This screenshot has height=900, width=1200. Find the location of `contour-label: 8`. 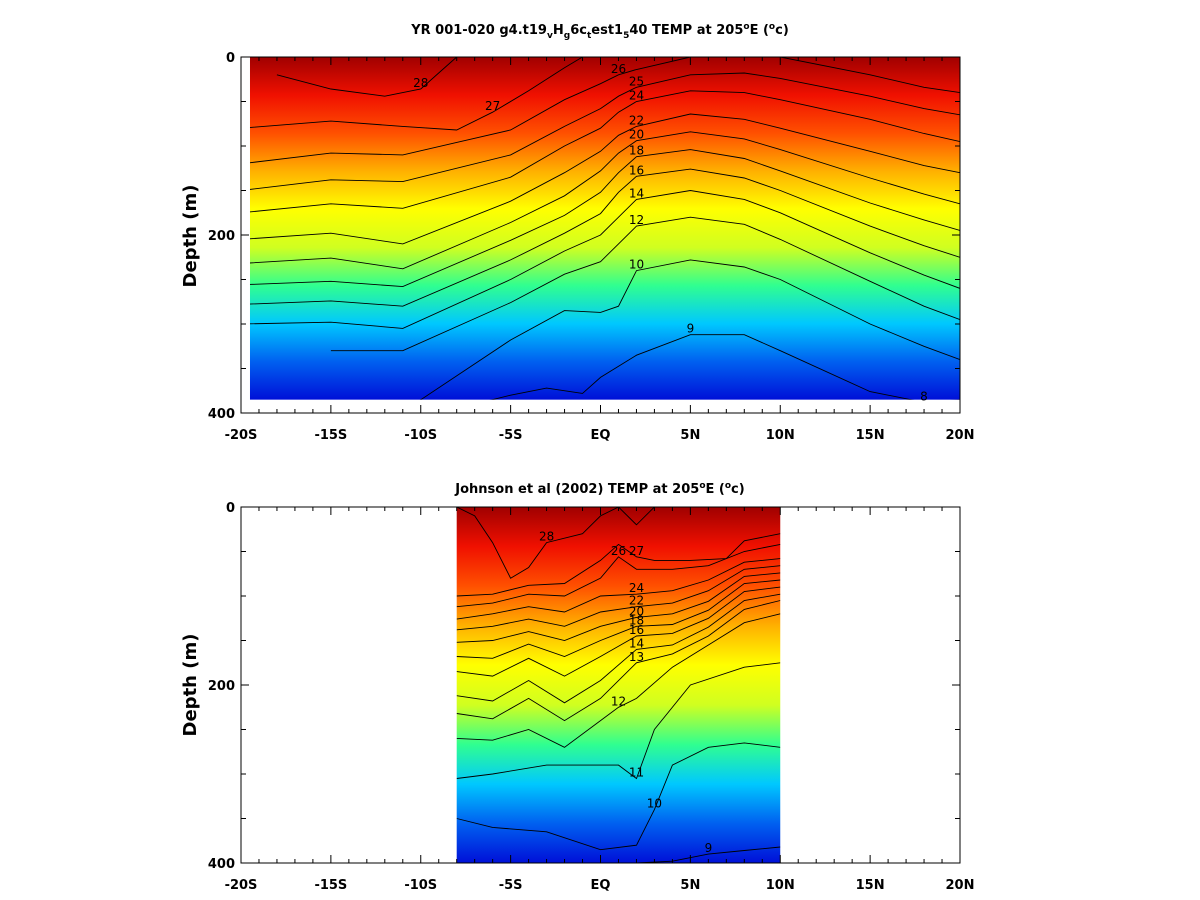

contour-label: 8 is located at coordinates (924, 396).